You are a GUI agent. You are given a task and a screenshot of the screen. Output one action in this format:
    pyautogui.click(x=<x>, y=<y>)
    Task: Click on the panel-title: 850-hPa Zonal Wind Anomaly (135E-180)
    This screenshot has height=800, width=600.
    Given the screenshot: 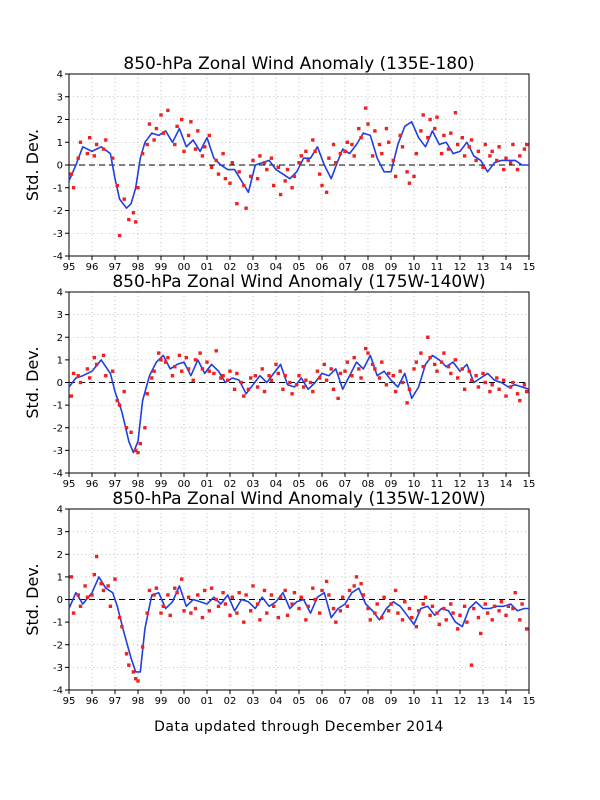 What is the action you would take?
    pyautogui.click(x=298, y=64)
    